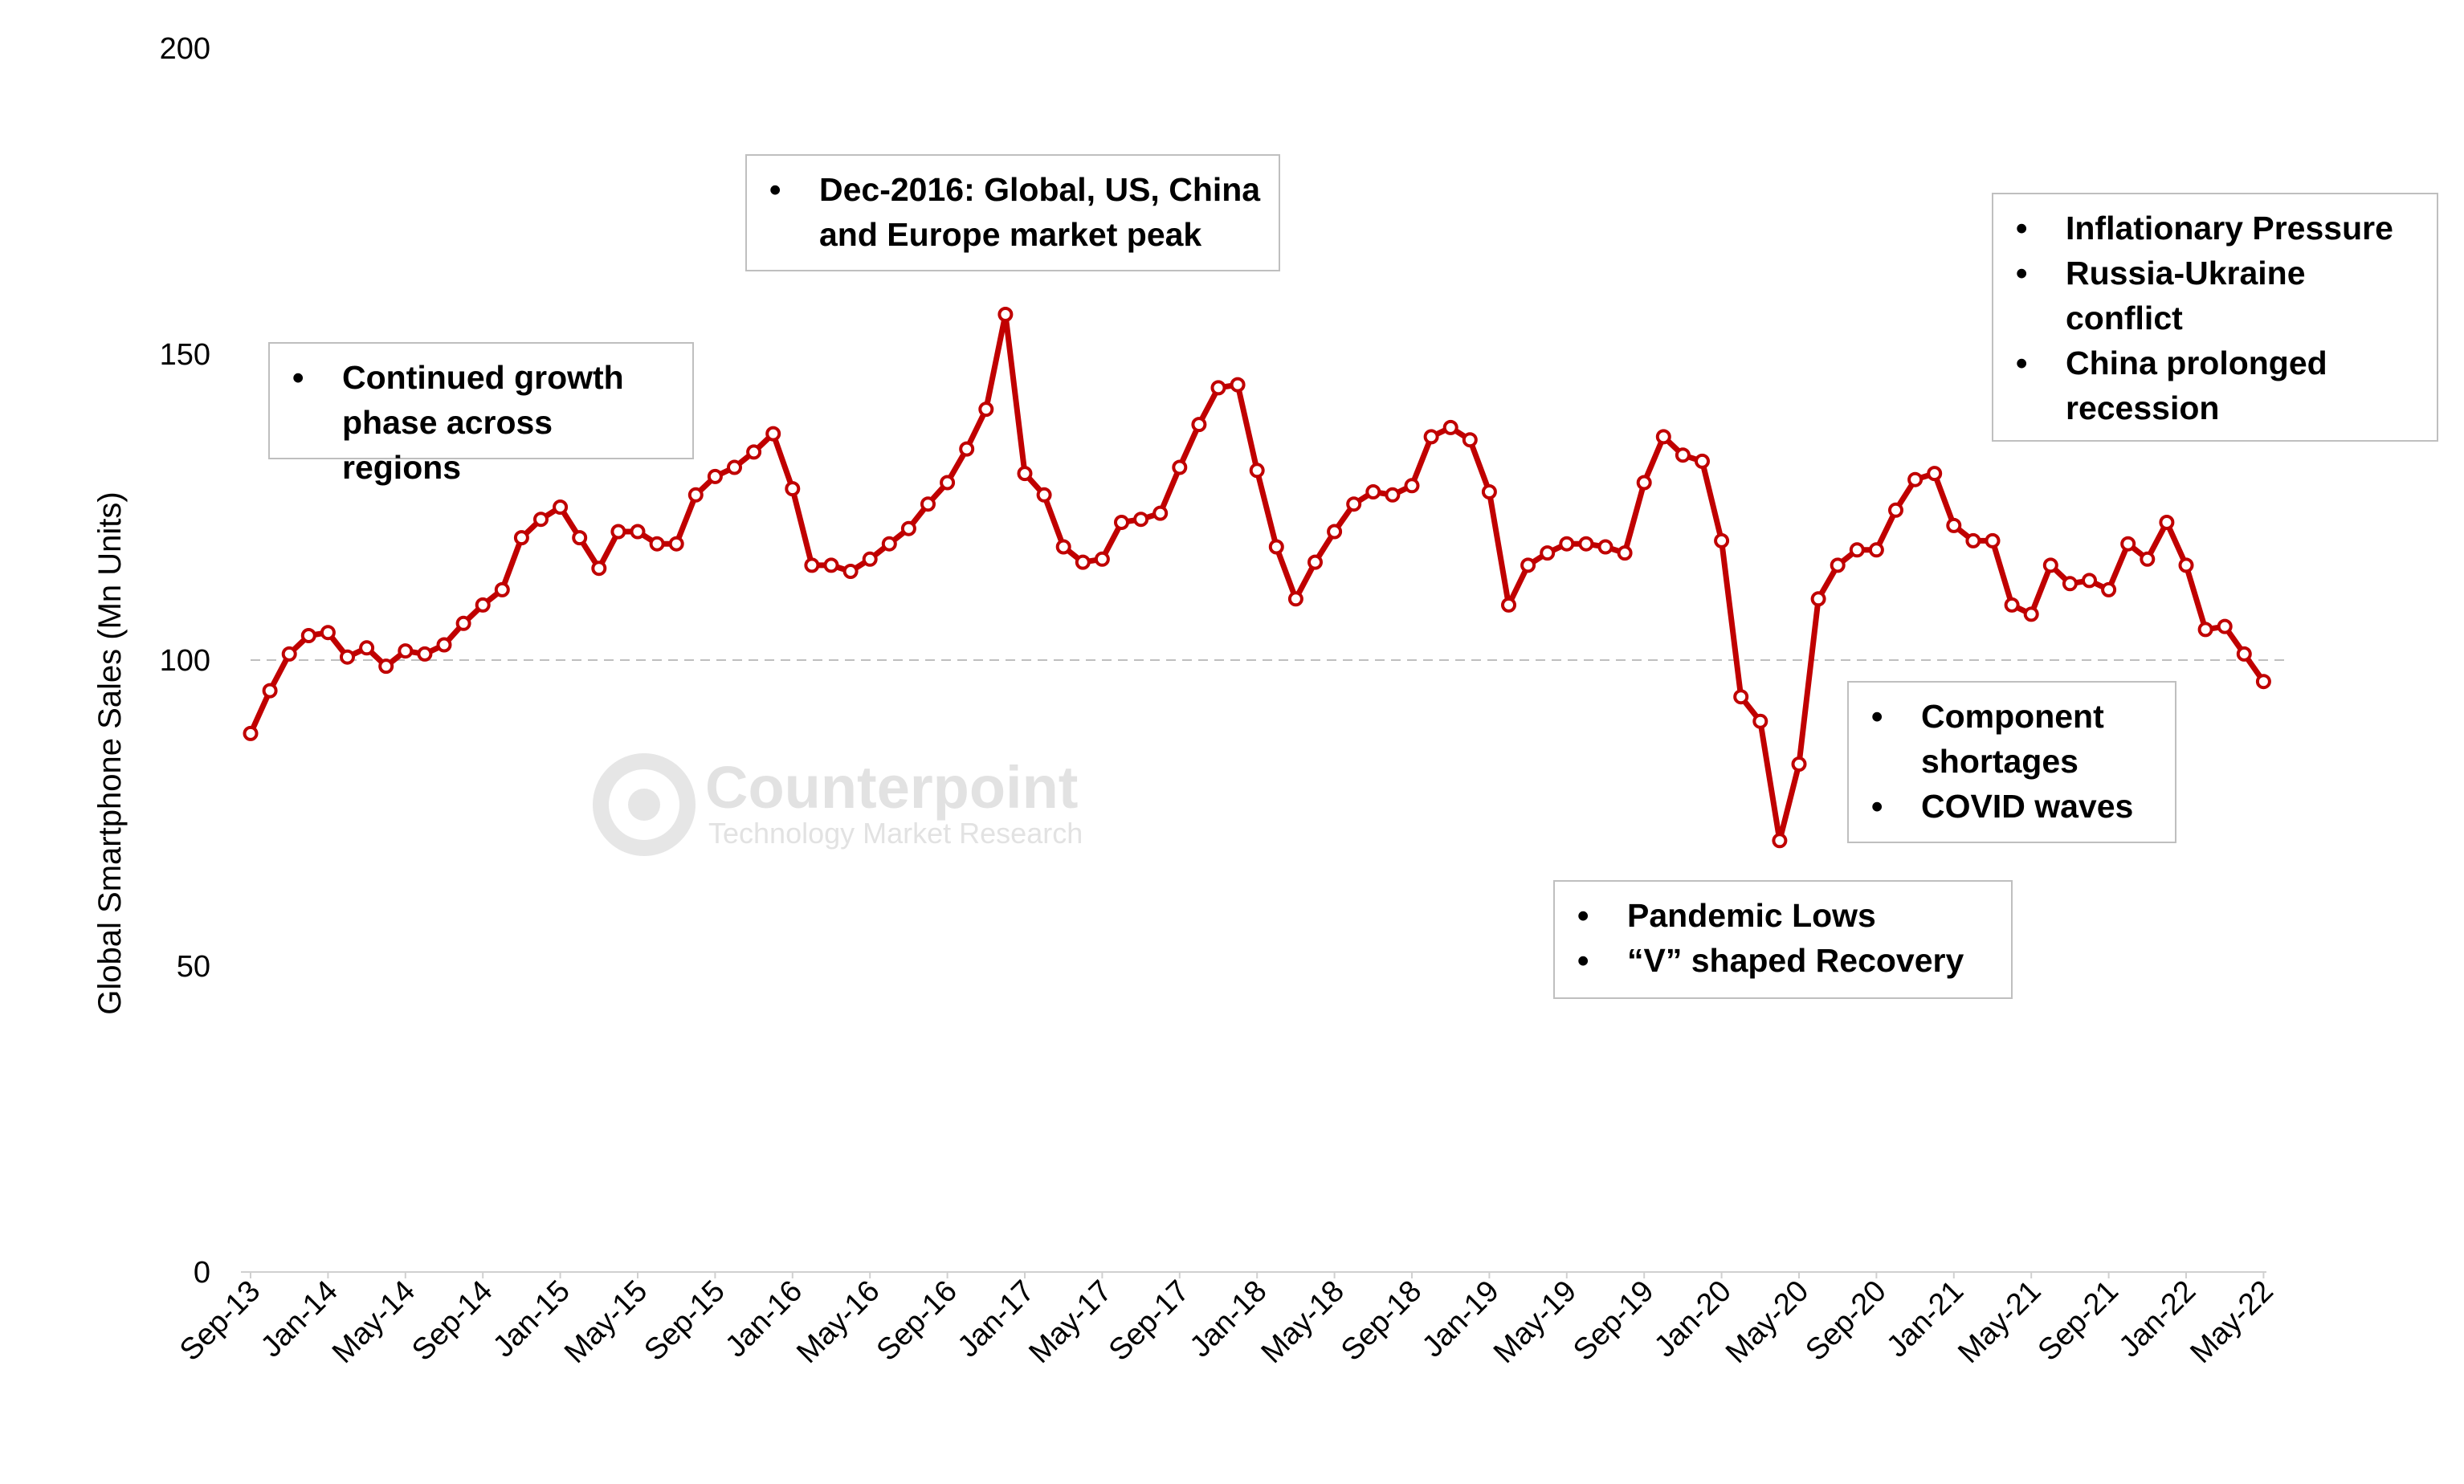 Image resolution: width=2464 pixels, height=1484 pixels. What do you see at coordinates (2231, 1322) in the screenshot?
I see `x-tick-label: May-22` at bounding box center [2231, 1322].